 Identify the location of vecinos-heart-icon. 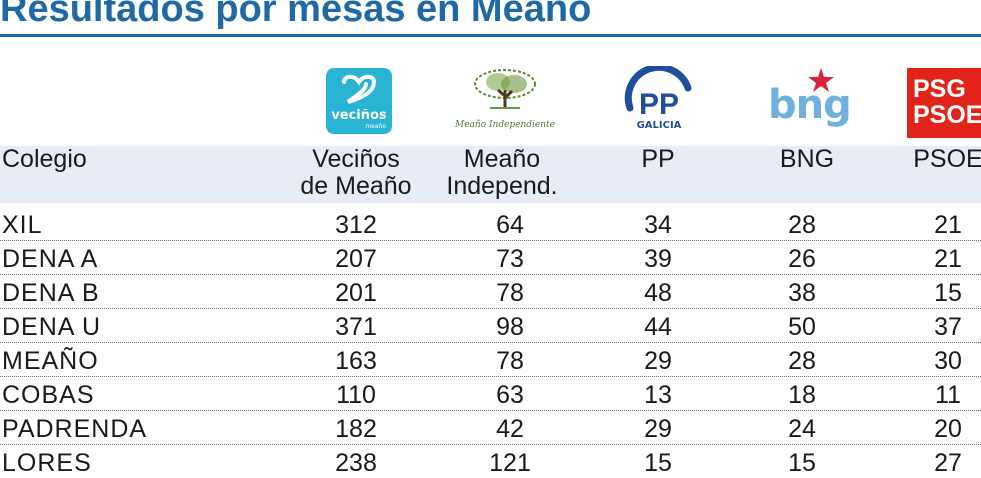
(359, 89).